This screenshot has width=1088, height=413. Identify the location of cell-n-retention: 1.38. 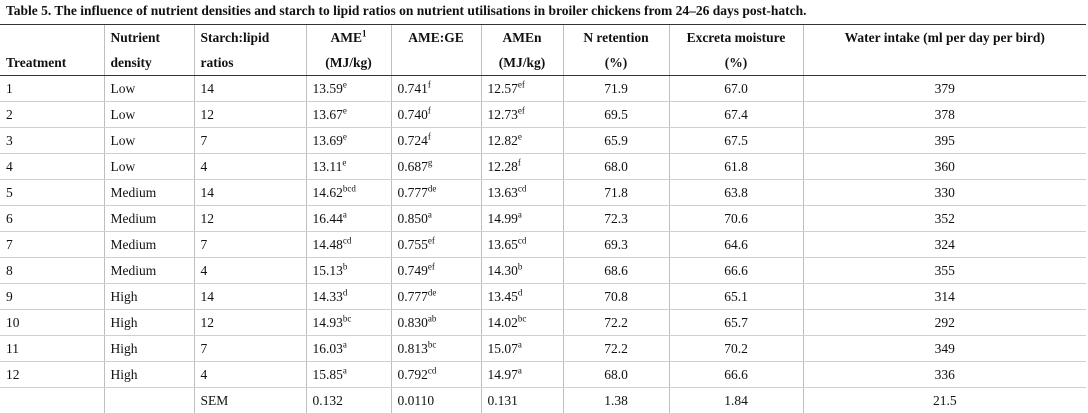
(616, 400).